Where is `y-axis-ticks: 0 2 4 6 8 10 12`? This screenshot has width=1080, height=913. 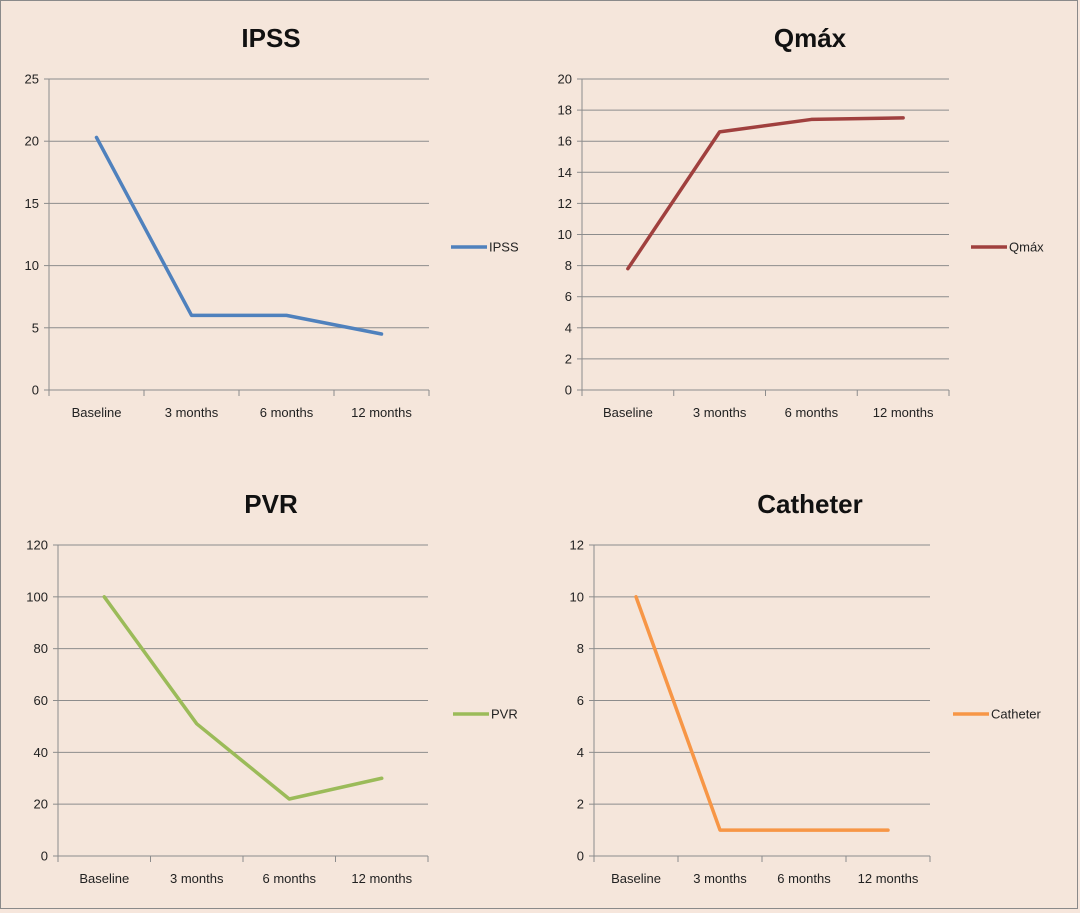
y-axis-ticks: 0 2 4 6 8 10 12 is located at coordinates (577, 701).